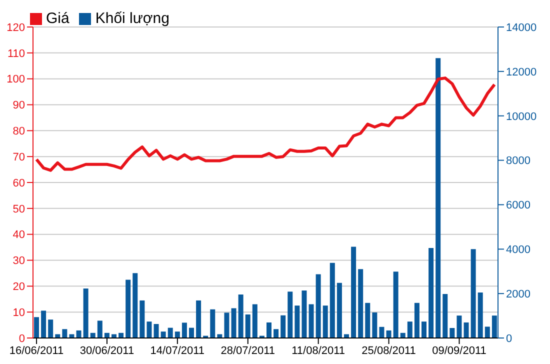  What do you see at coordinates (18, 235) in the screenshot?
I see `y-tick-label: 40` at bounding box center [18, 235].